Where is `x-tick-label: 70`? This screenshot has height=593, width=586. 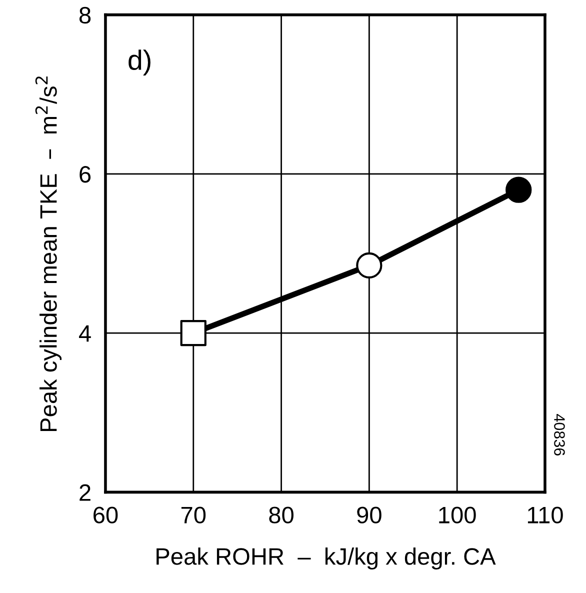
x-tick-label: 70 is located at coordinates (193, 515).